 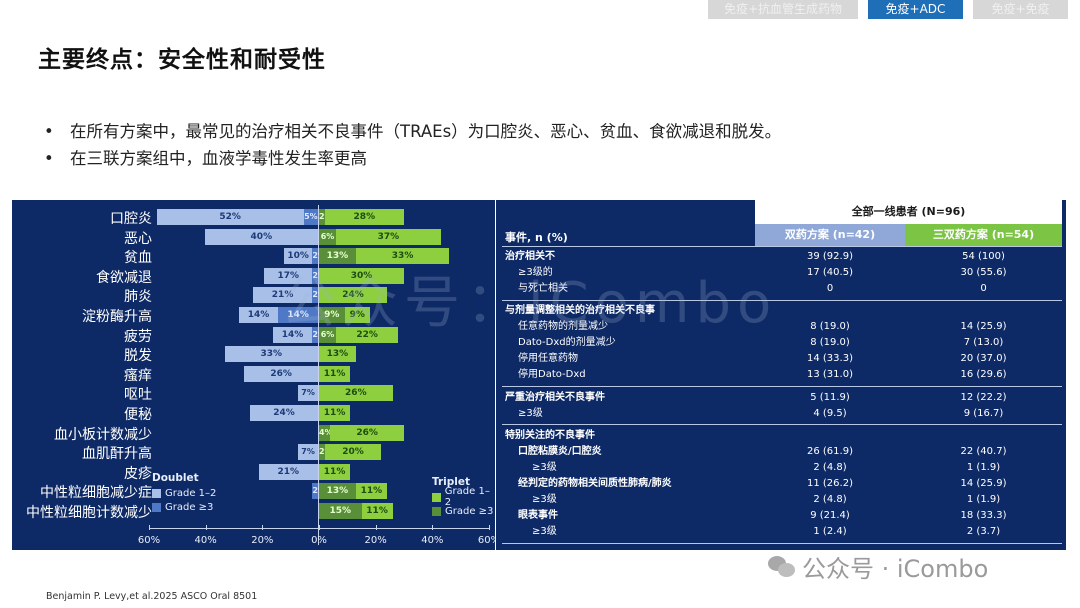 I want to click on bar-triplet-grade12: 9%, so click(x=357, y=315).